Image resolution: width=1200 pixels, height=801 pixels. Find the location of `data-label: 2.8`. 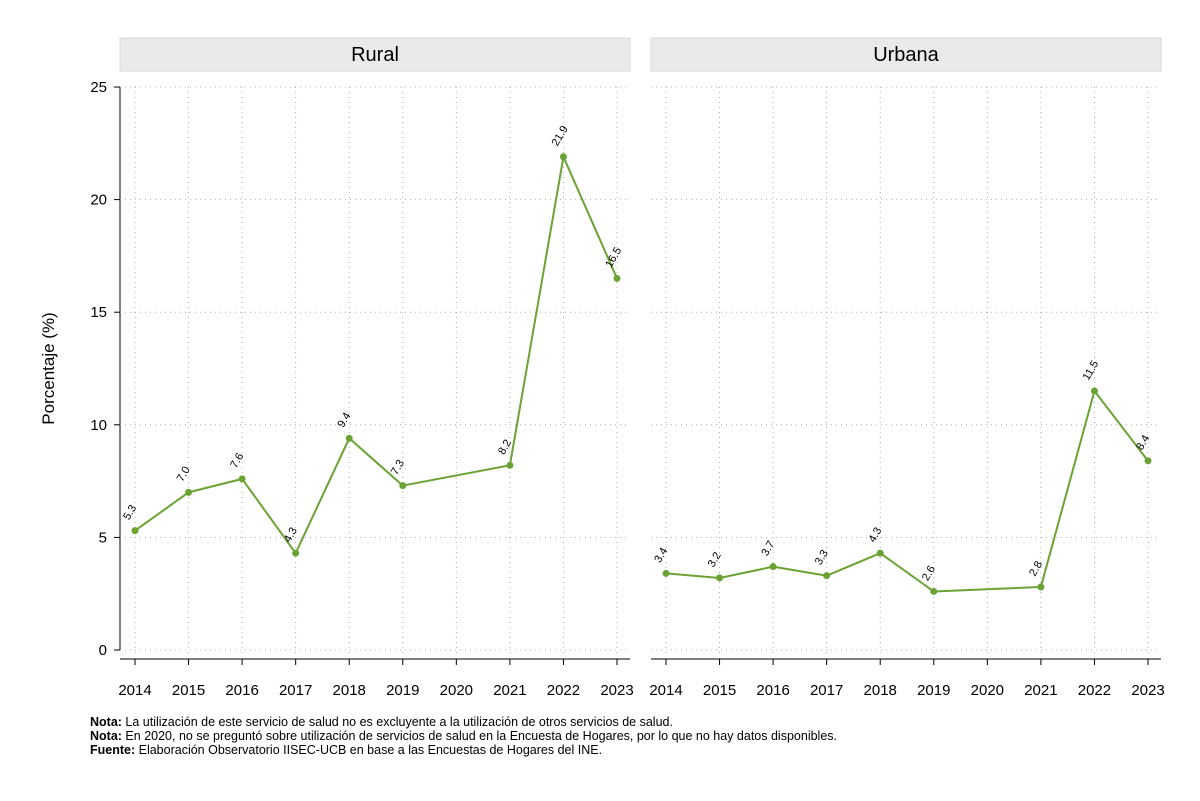

data-label: 2.8 is located at coordinates (1036, 568).